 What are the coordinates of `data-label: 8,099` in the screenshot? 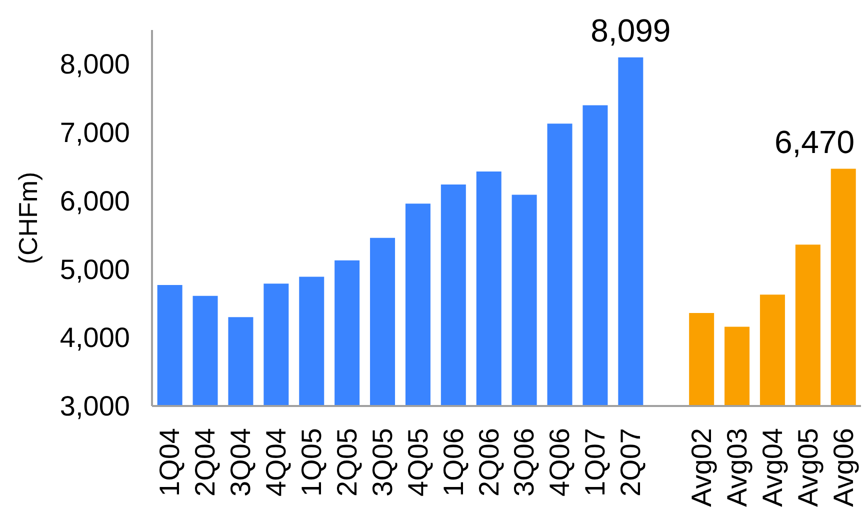 It's located at (630, 30).